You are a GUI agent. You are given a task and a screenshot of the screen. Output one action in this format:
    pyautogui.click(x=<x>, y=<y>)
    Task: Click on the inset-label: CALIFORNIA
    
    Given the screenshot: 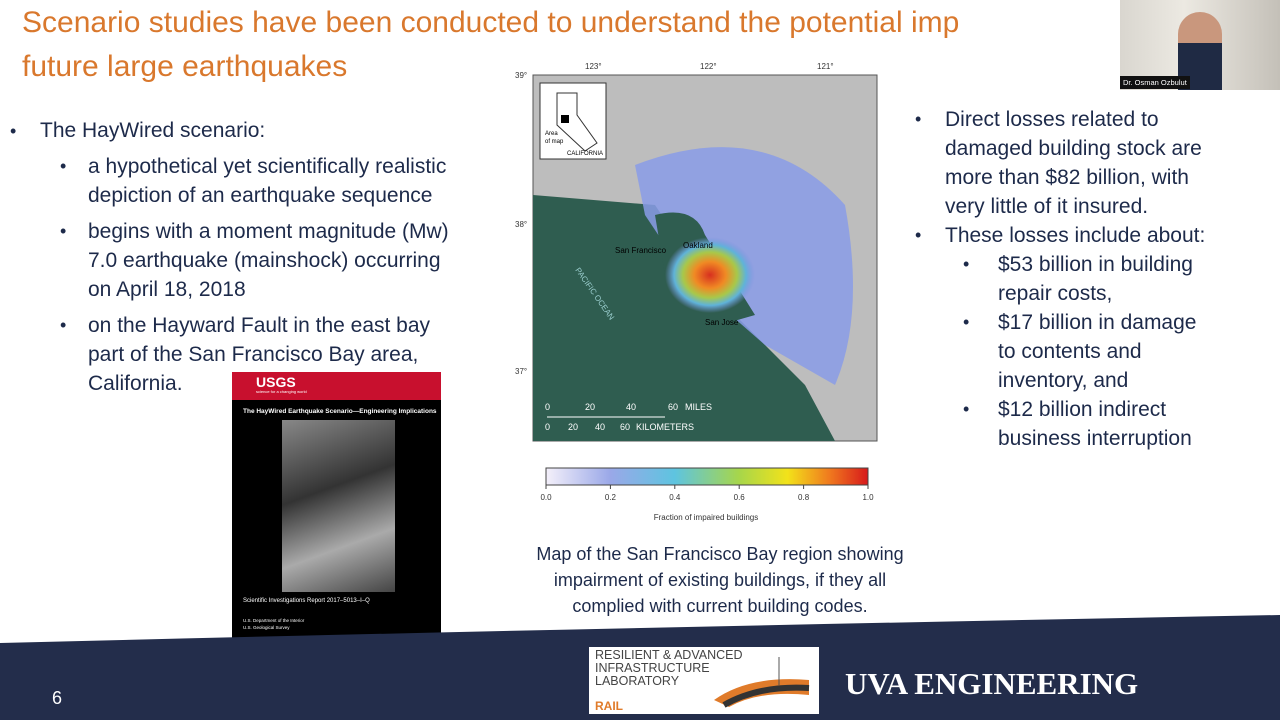 What is the action you would take?
    pyautogui.click(x=585, y=154)
    